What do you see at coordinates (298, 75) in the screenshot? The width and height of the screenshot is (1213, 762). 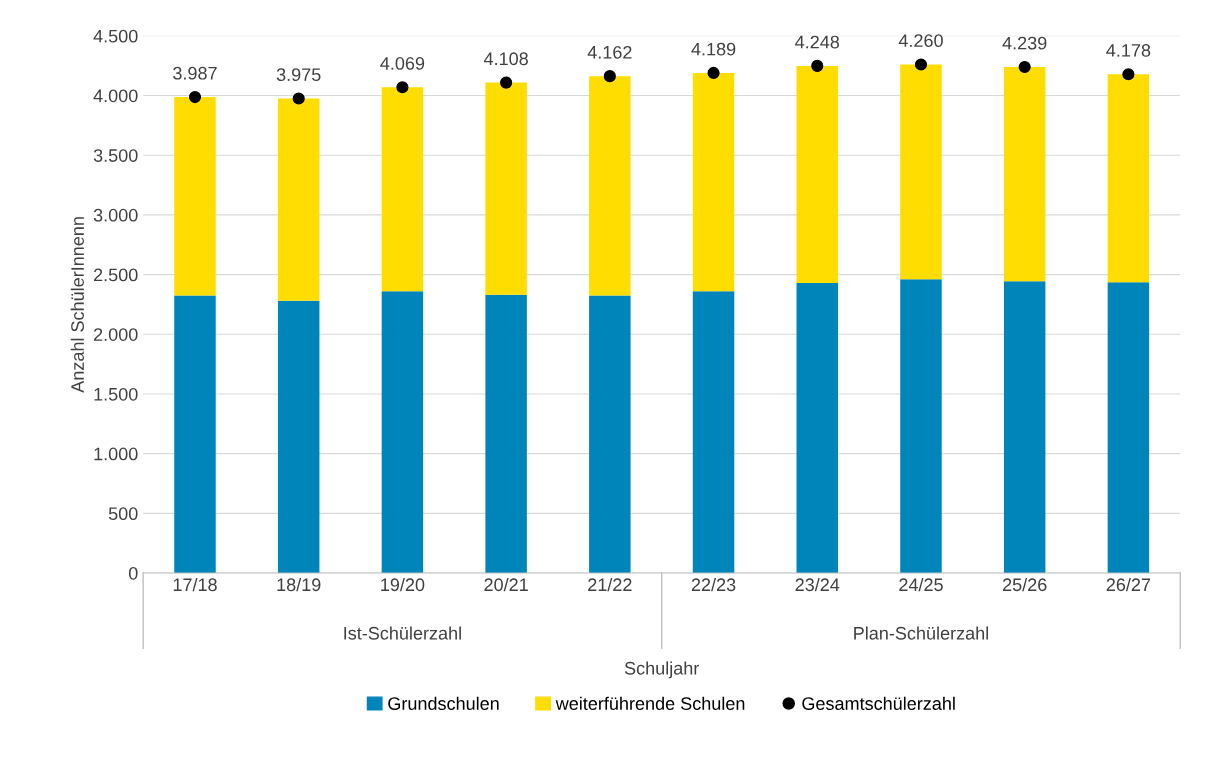 I see `data-label: 3.975` at bounding box center [298, 75].